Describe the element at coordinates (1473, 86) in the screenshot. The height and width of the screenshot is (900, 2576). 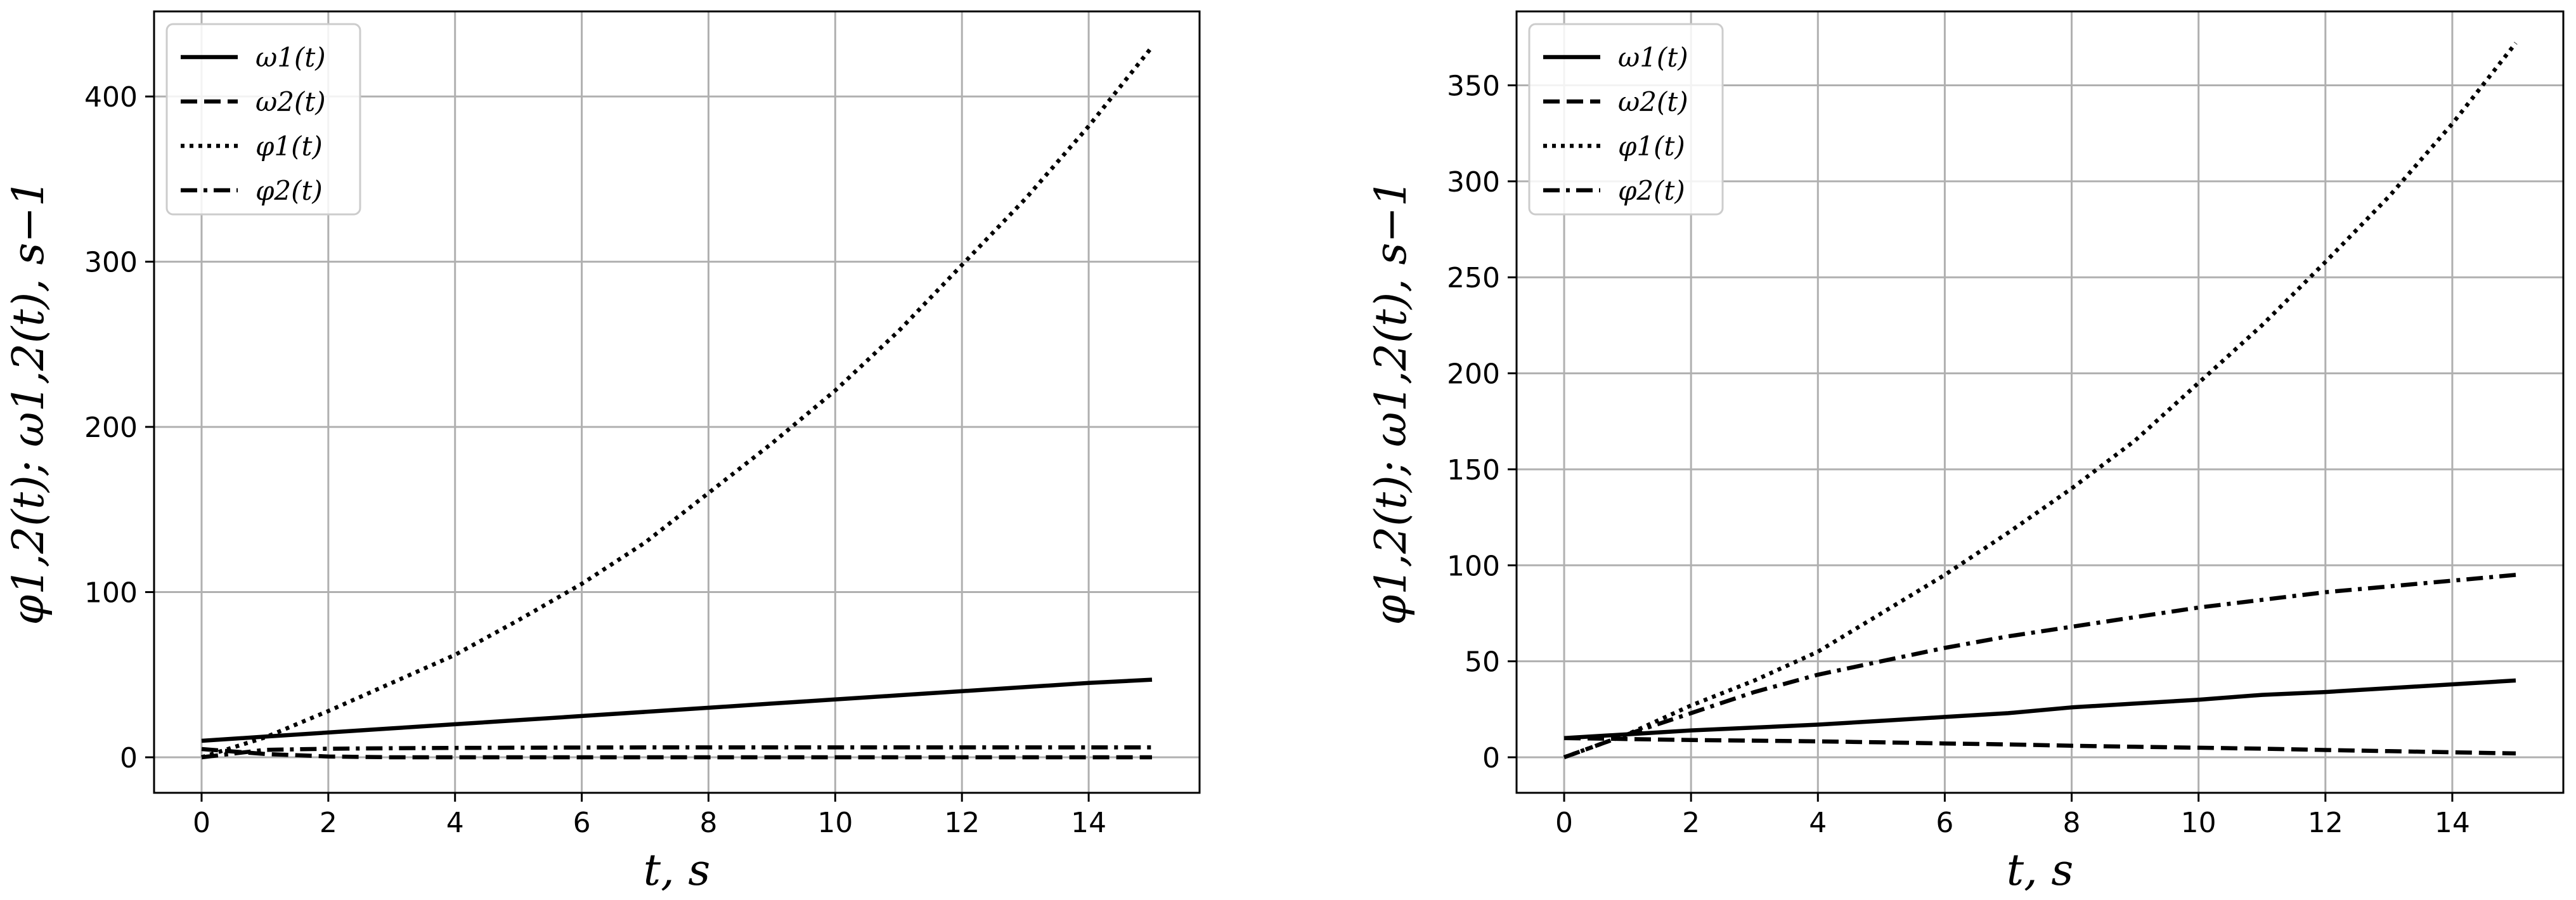
I see `y-tick-label: 350` at that location.